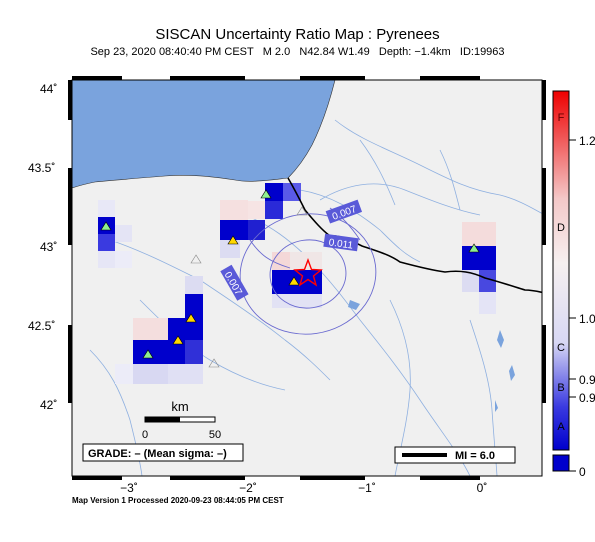 Image resolution: width=595 pixels, height=542 pixels. What do you see at coordinates (48, 247) in the screenshot?
I see `lat-label: 43˚` at bounding box center [48, 247].